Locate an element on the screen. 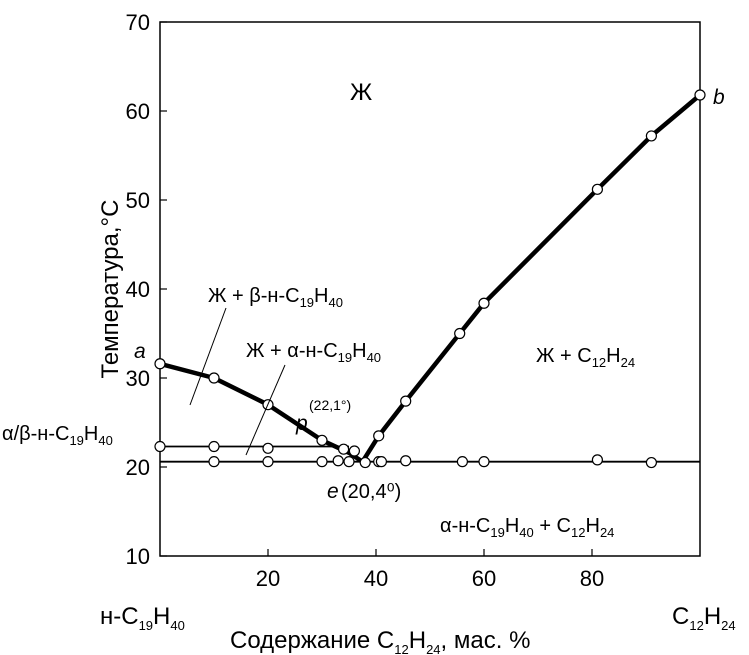 Image resolution: width=749 pixels, height=655 pixels. x-axis-title: Содержание C12H24, мас. % is located at coordinates (380, 641).